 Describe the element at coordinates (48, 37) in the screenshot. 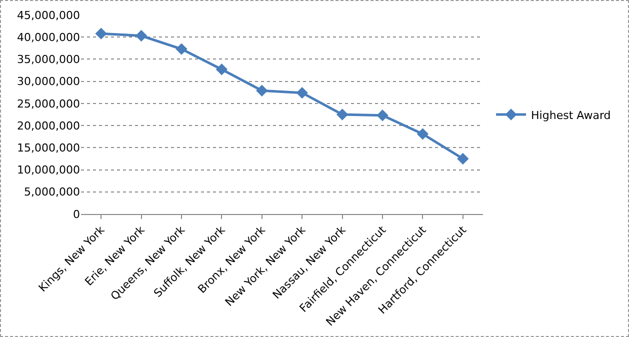

I see `y-tick-label: 40,000,000` at that location.